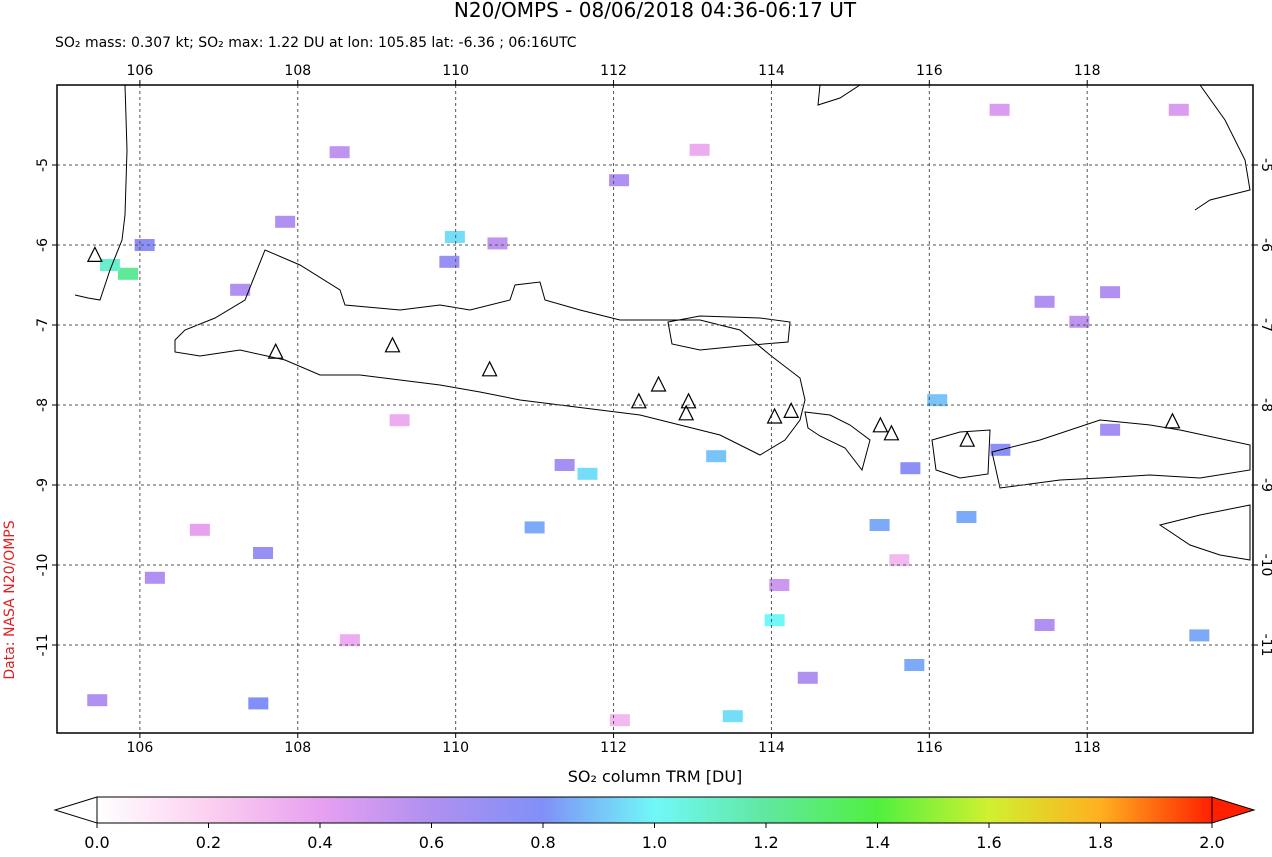 The width and height of the screenshot is (1272, 857). I want to click on y-tick-label: -11, so click(43, 645).